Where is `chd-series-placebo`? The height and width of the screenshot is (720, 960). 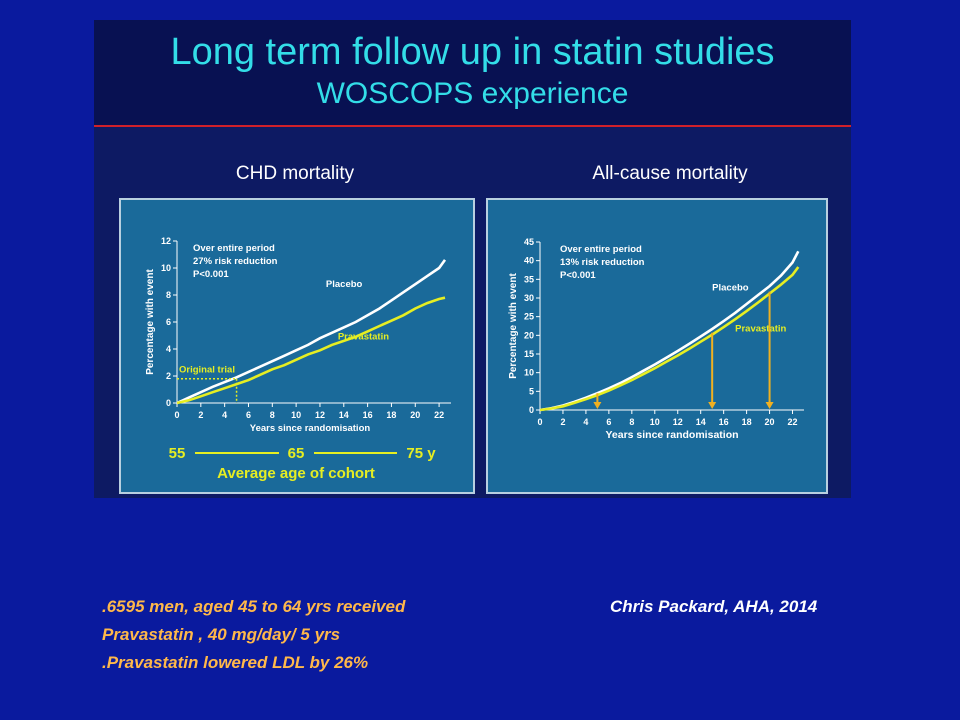 chd-series-placebo is located at coordinates (311, 332).